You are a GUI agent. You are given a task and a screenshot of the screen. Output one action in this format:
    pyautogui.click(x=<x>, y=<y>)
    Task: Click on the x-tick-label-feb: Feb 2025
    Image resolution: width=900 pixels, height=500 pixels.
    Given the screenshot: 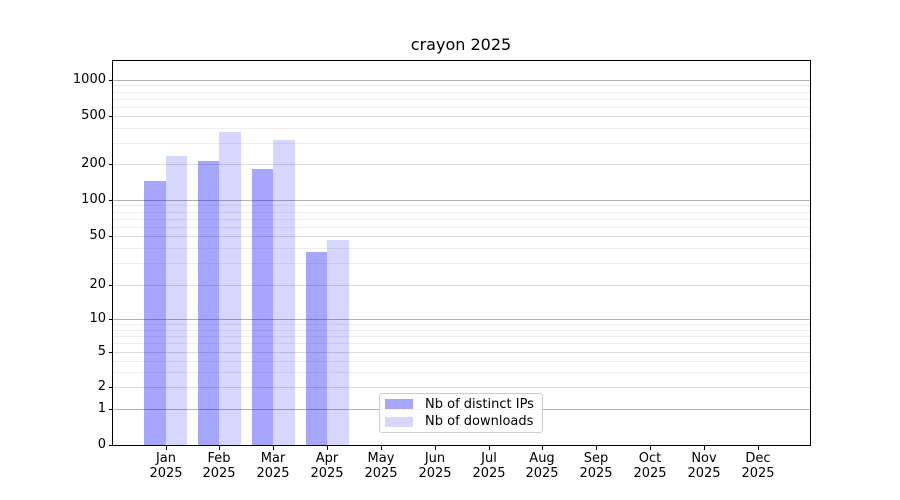 What is the action you would take?
    pyautogui.click(x=219, y=466)
    